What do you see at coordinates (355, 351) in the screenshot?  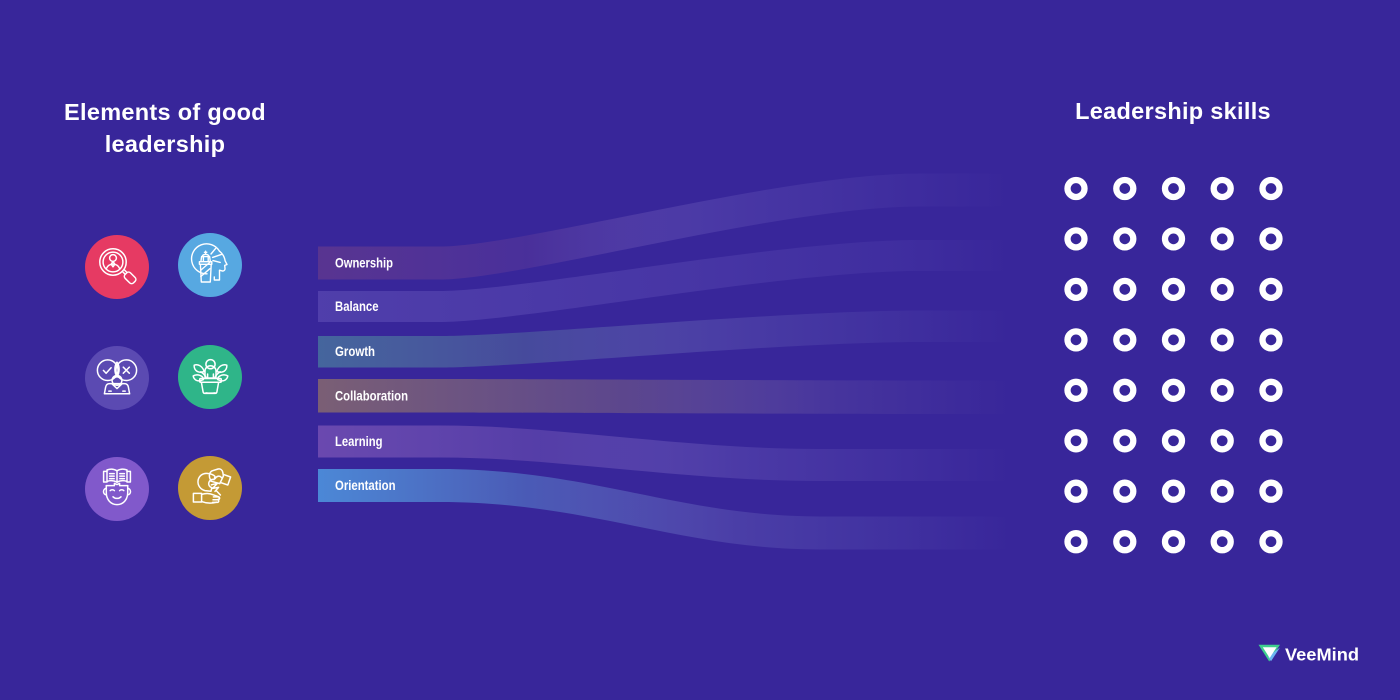 I see `svg-text: Growth` at bounding box center [355, 351].